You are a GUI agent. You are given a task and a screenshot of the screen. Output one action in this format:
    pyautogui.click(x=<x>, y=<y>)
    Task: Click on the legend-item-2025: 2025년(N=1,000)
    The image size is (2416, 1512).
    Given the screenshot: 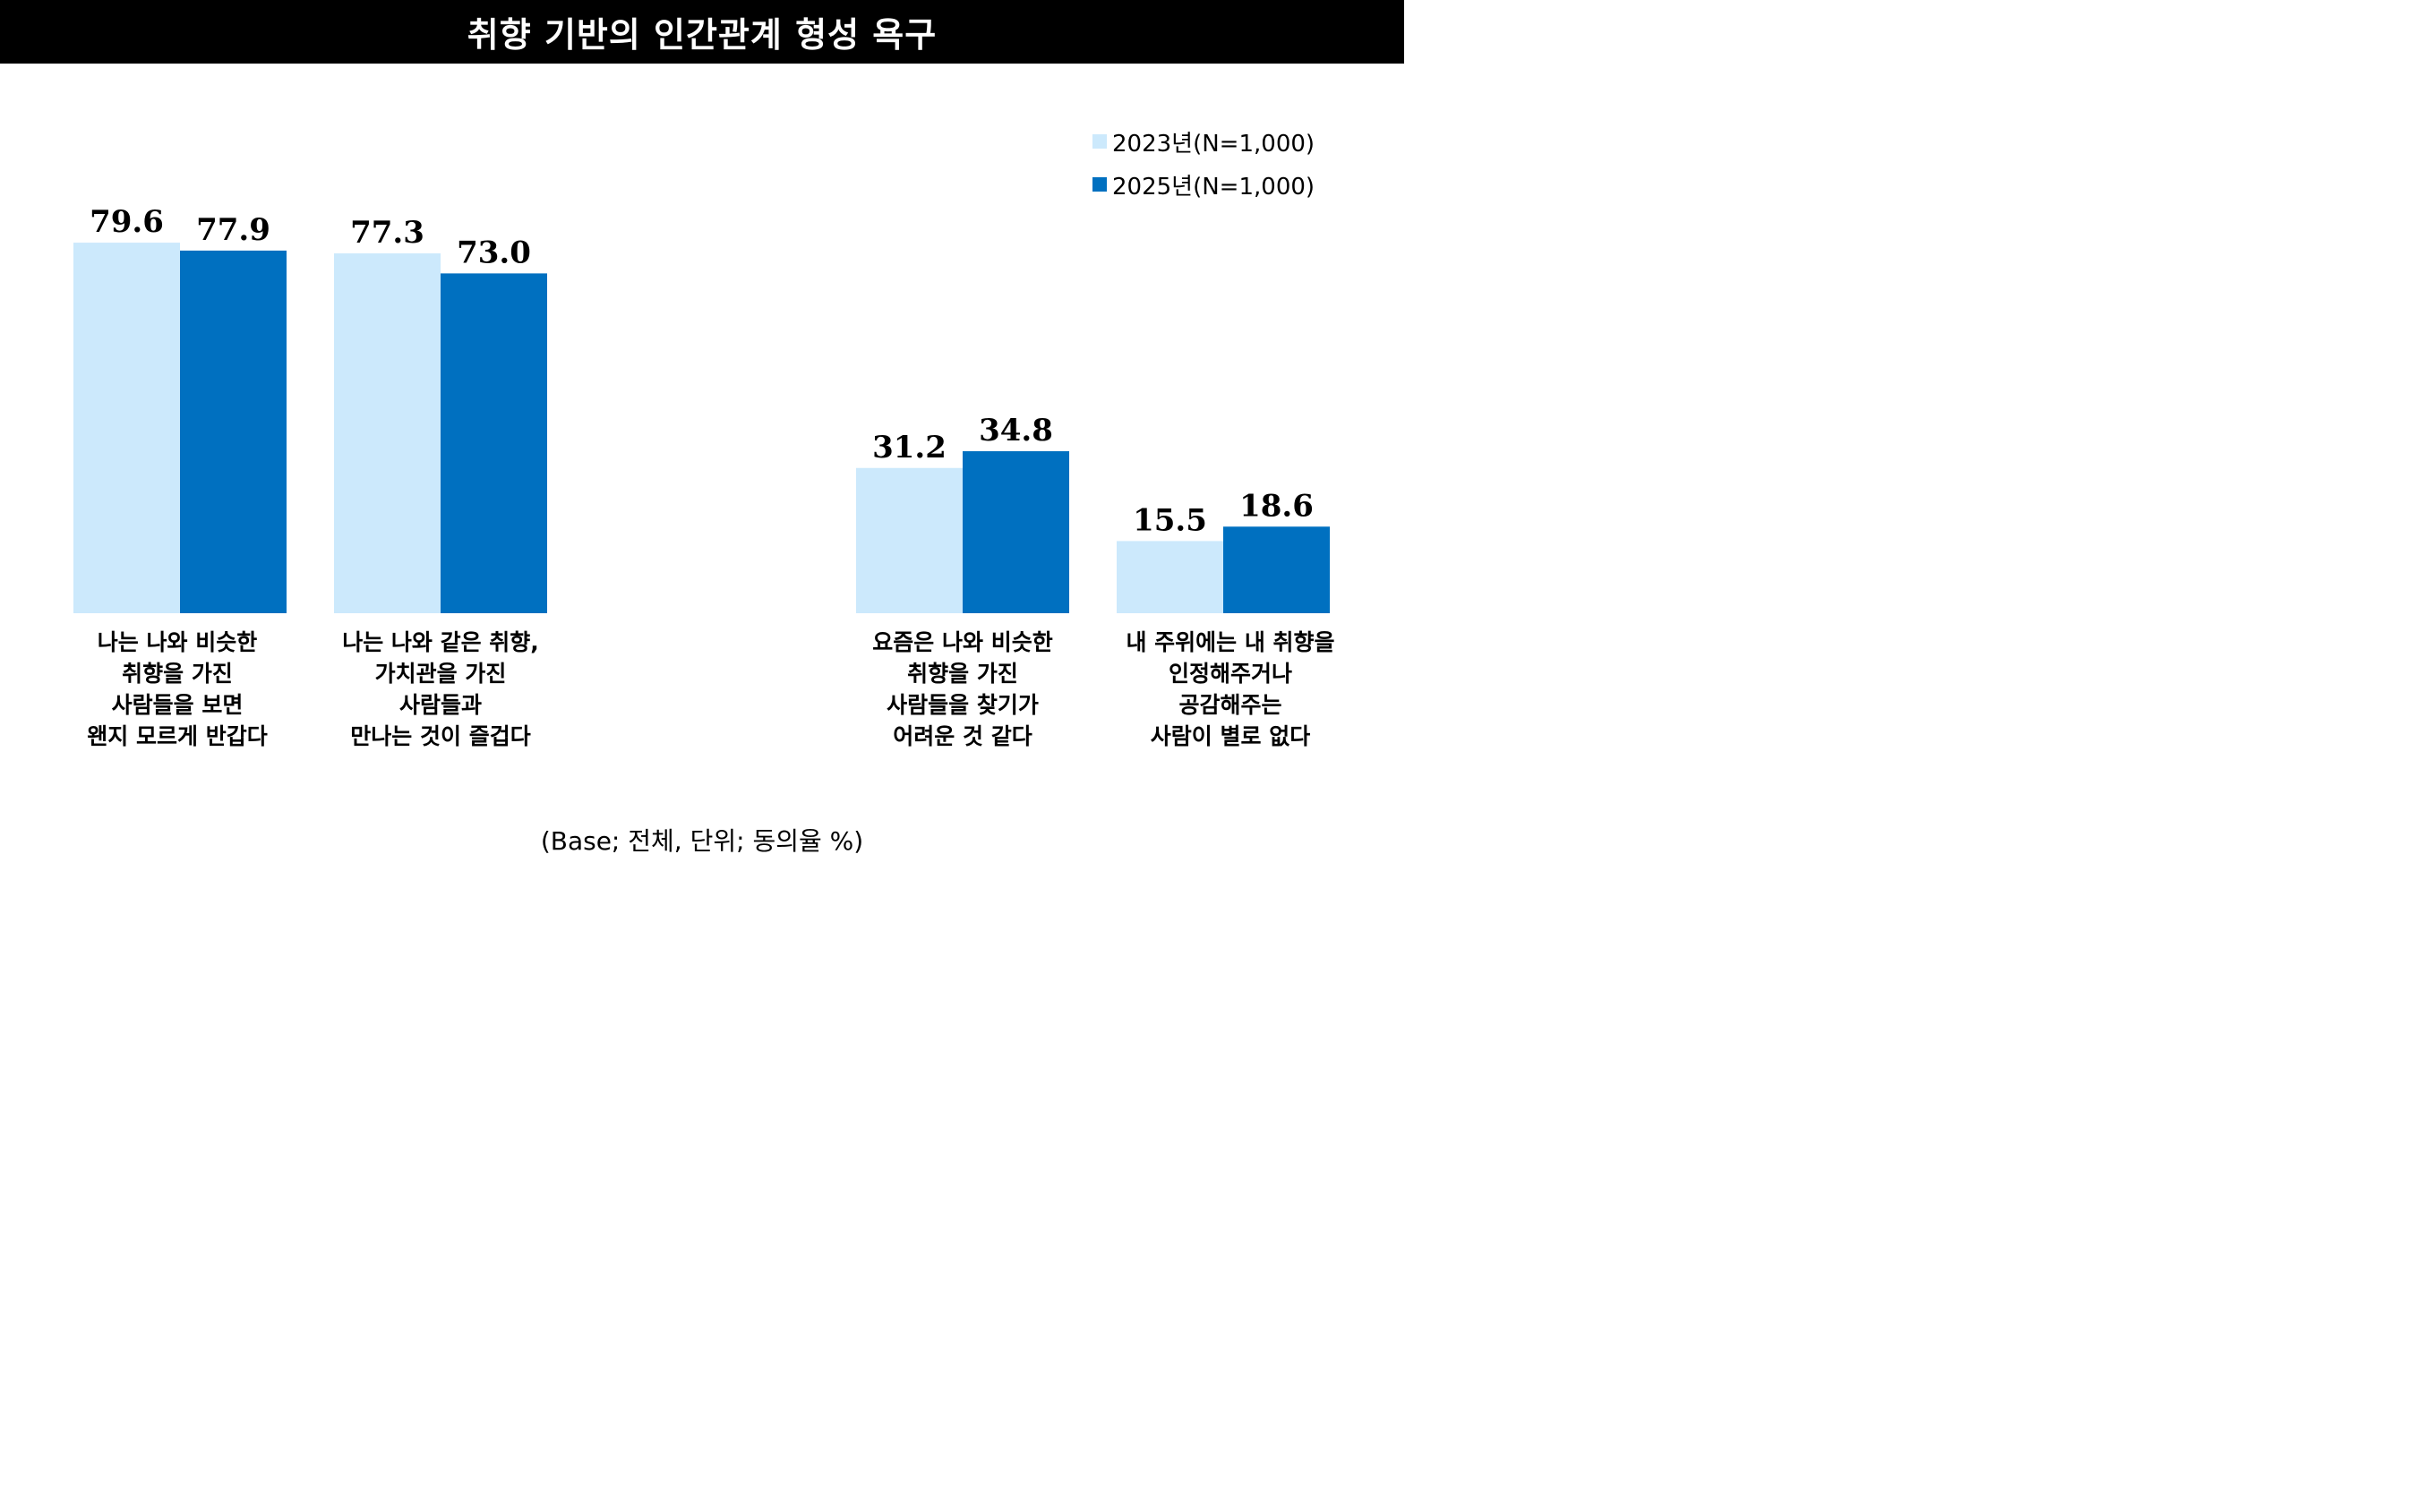 What is the action you would take?
    pyautogui.click(x=1203, y=184)
    